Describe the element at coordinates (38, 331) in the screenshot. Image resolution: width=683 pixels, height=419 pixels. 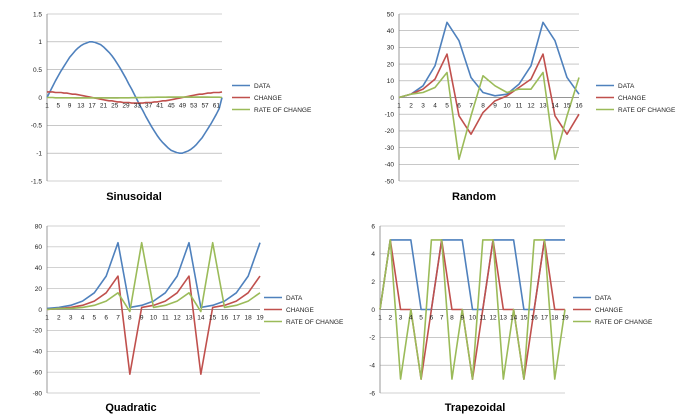
I see `chart3-y-tick-label: -20` at that location.